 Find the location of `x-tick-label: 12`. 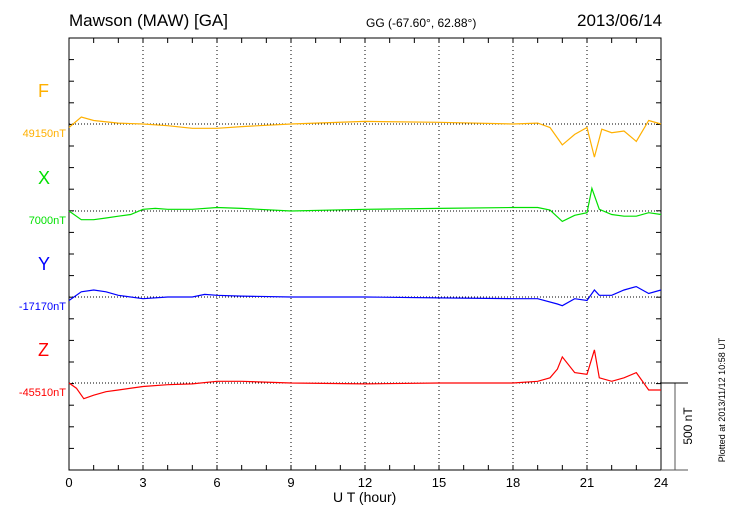

x-tick-label: 12 is located at coordinates (365, 482).